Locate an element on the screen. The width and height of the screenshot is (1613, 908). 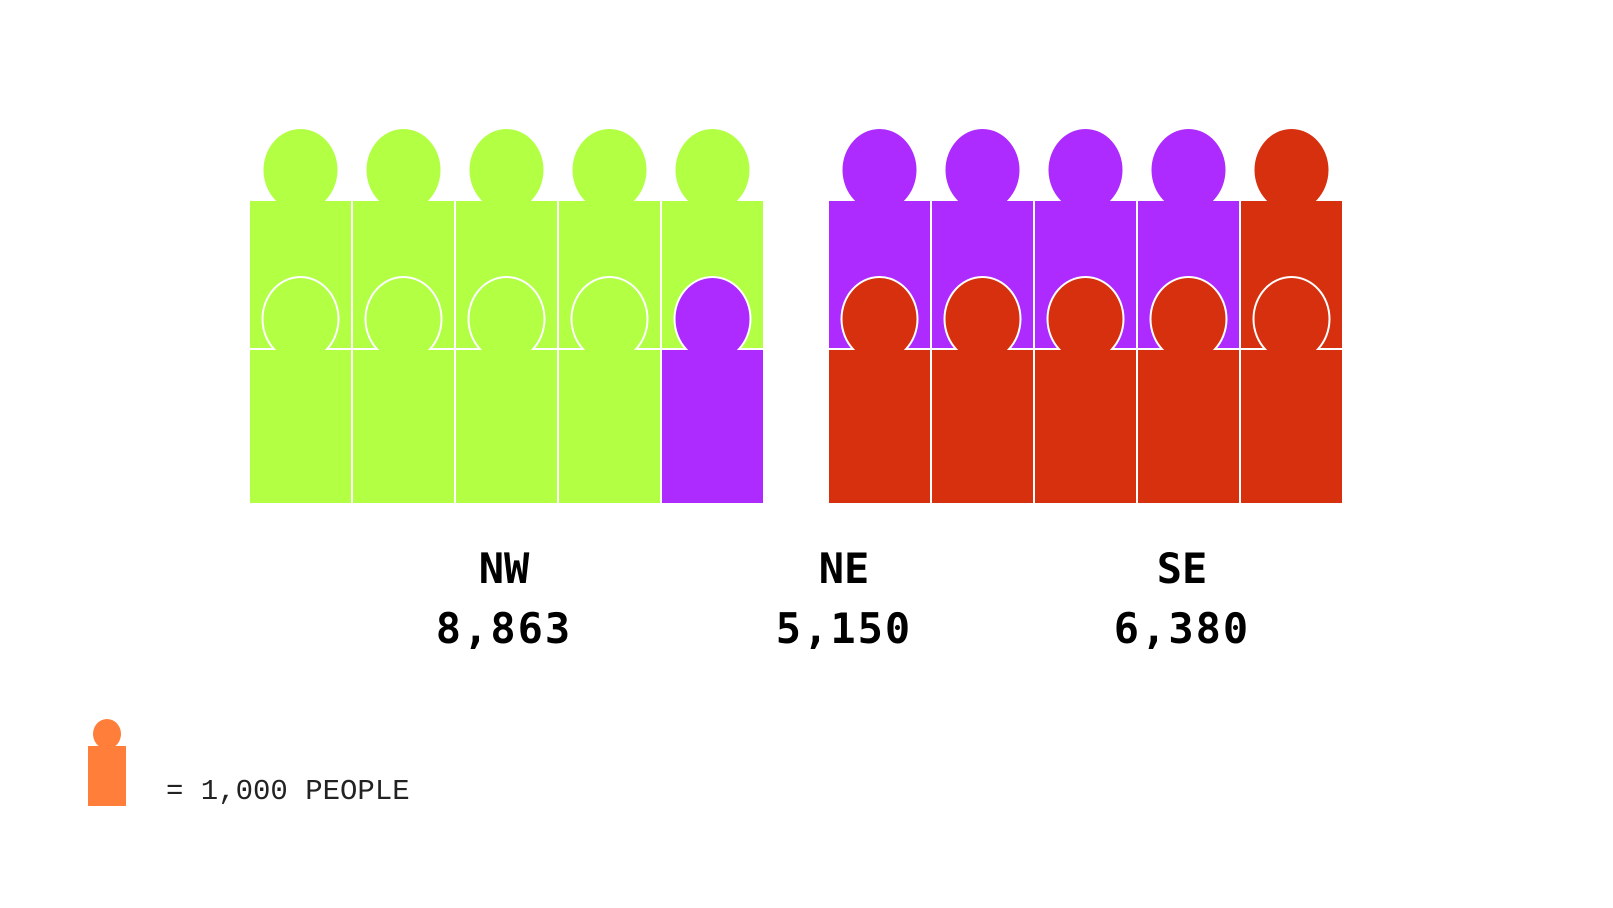
person-icon-ne is located at coordinates (712, 390).